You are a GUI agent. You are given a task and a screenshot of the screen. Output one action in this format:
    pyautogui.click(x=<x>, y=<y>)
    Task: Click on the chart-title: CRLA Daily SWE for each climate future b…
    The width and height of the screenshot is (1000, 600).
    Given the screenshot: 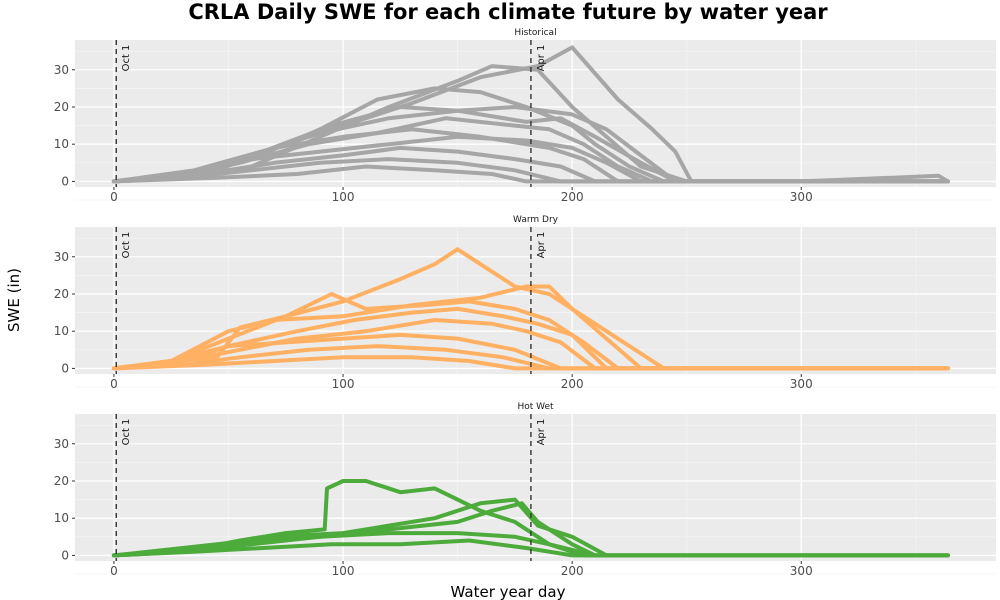 What is the action you would take?
    pyautogui.click(x=508, y=12)
    